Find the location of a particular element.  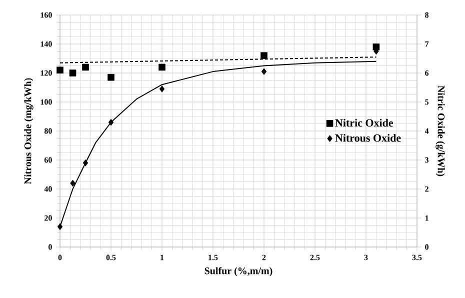

y2-axis-title: Nitric Oxide (g/kWh) is located at coordinates (440, 131).